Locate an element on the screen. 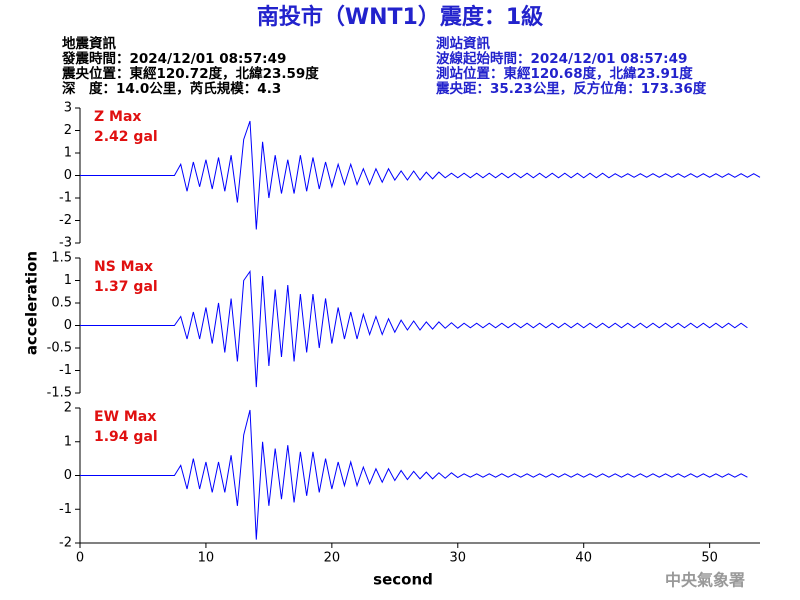 Image resolution: width=800 pixels, height=600 pixels. panel-name: Z Max is located at coordinates (117, 117).